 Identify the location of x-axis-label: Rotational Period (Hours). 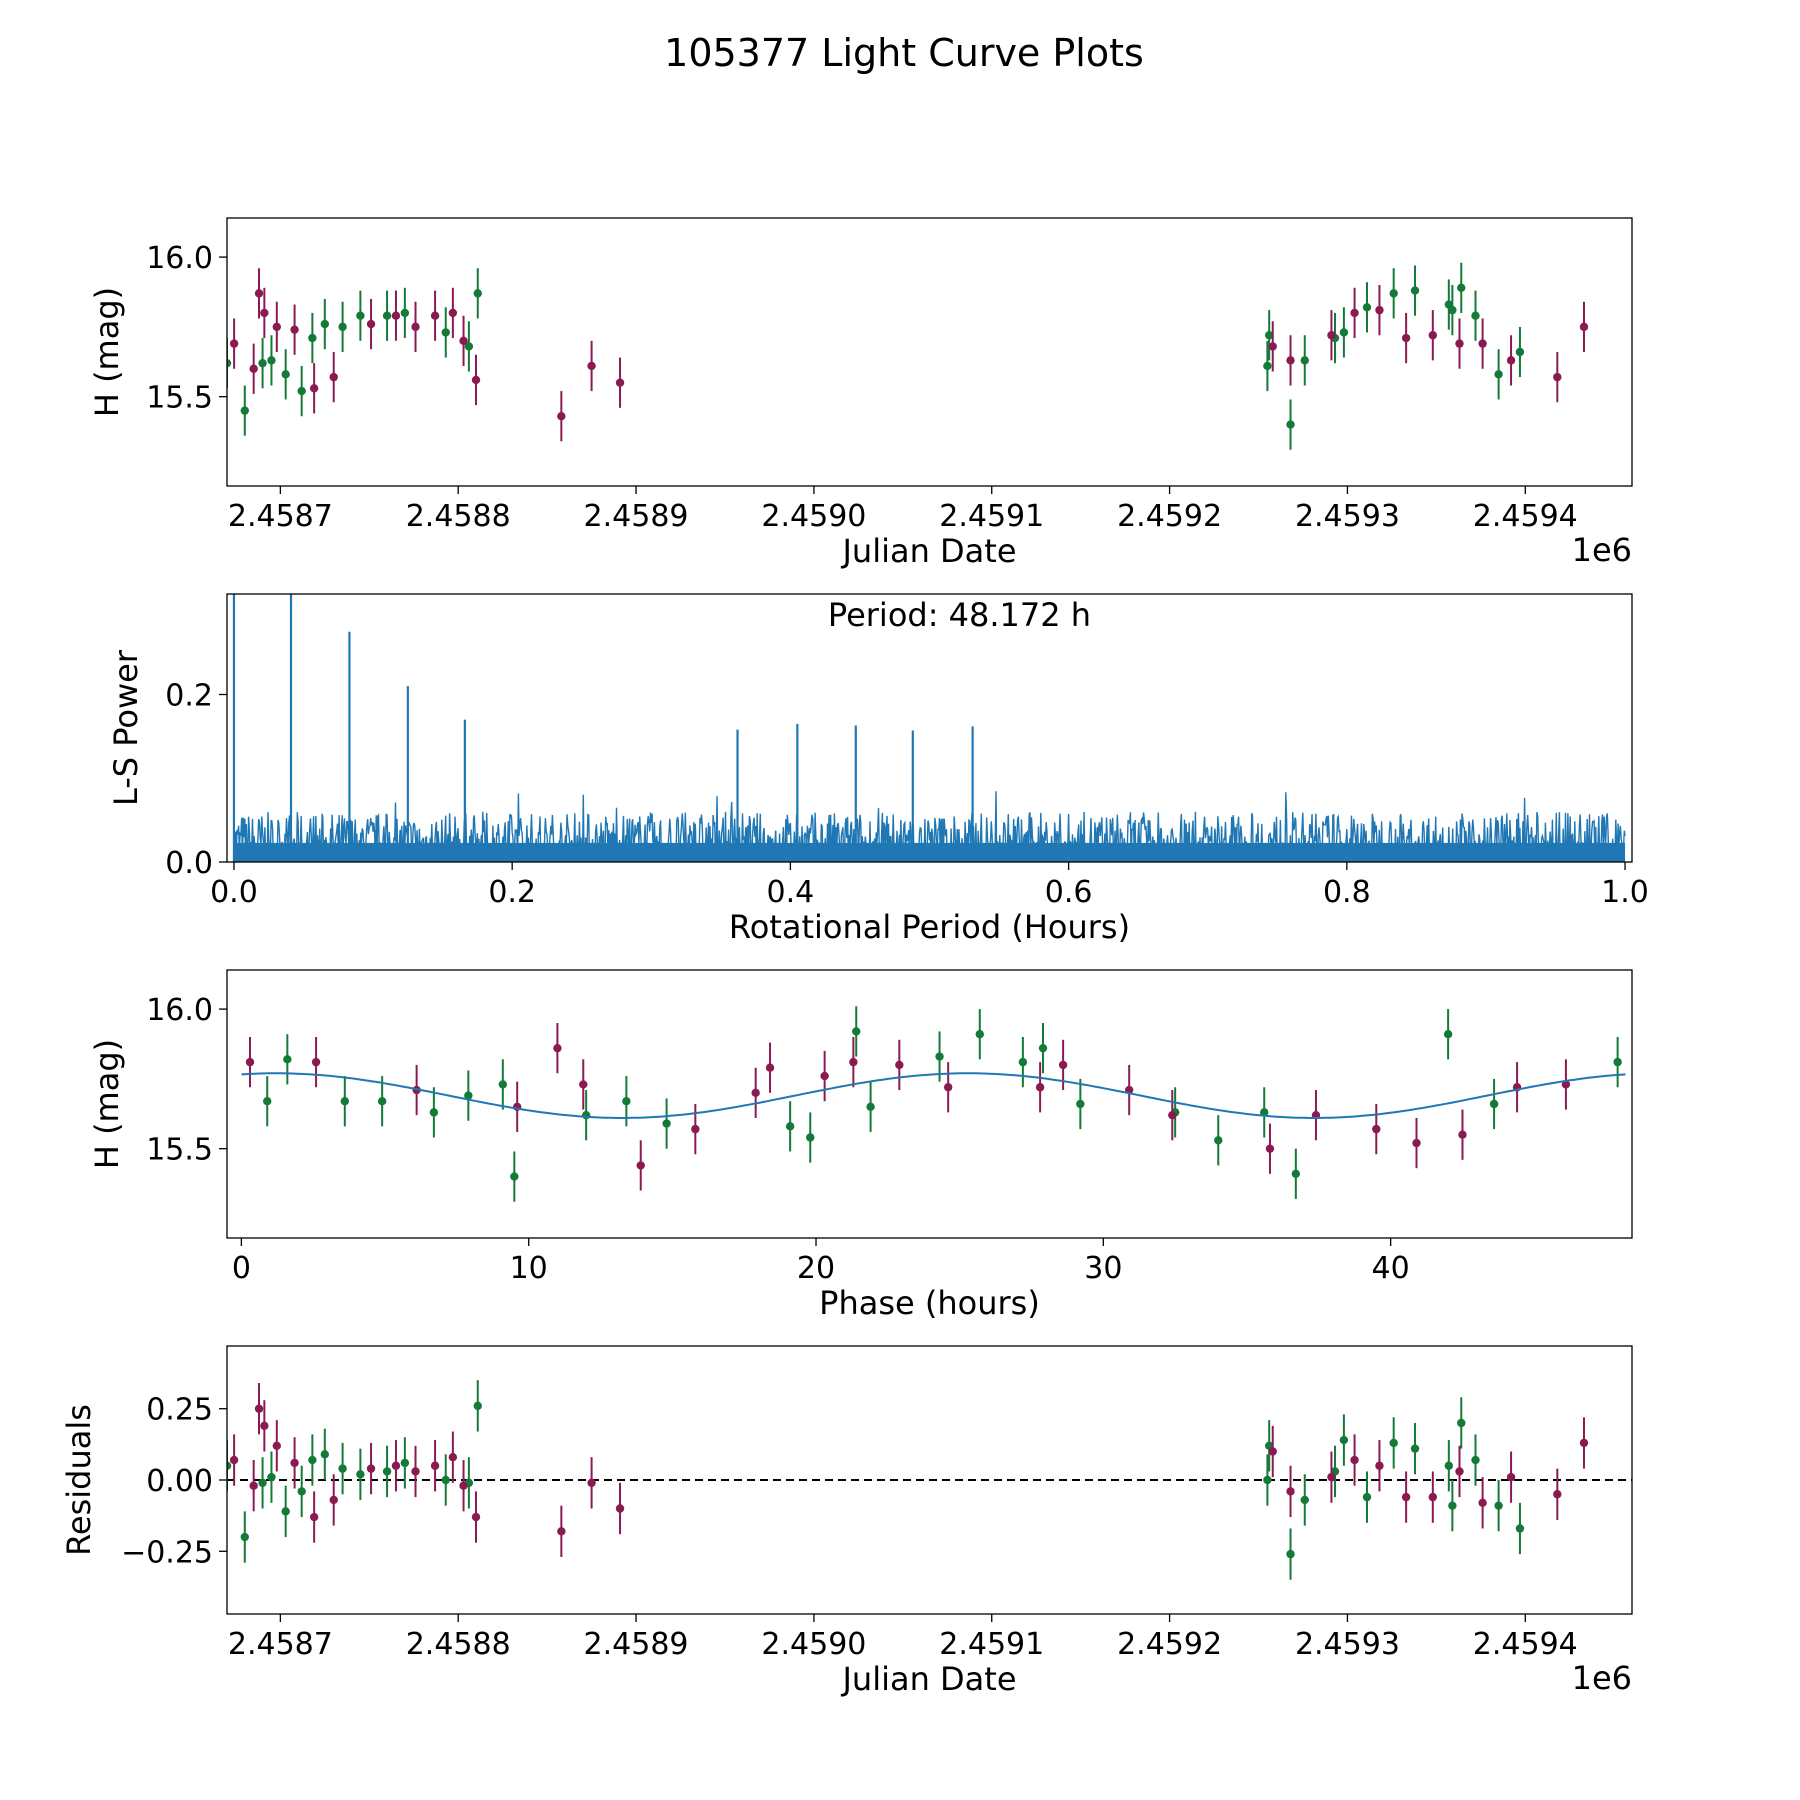
(929, 927).